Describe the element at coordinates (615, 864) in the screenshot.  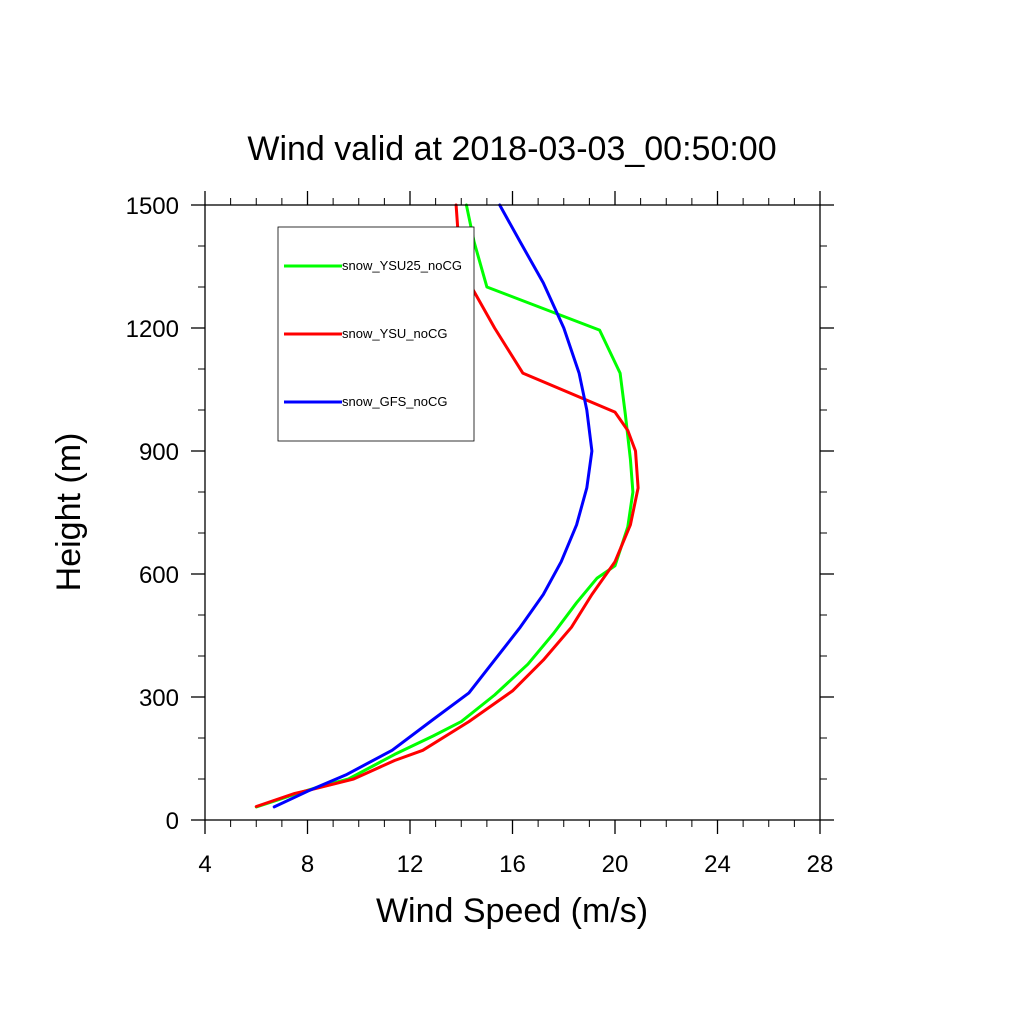
I see `x-tick-label: 20` at that location.